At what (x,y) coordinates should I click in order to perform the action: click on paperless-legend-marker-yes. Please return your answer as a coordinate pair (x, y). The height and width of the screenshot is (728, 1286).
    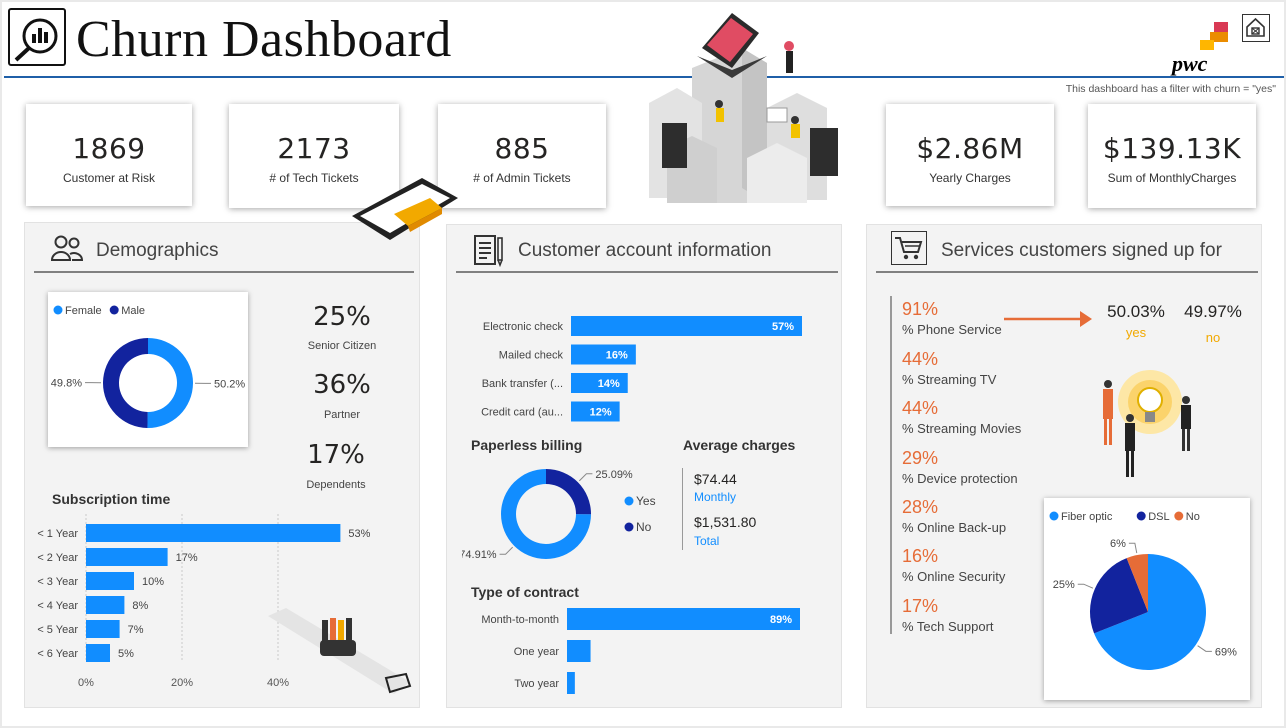
    Looking at the image, I should click on (629, 501).